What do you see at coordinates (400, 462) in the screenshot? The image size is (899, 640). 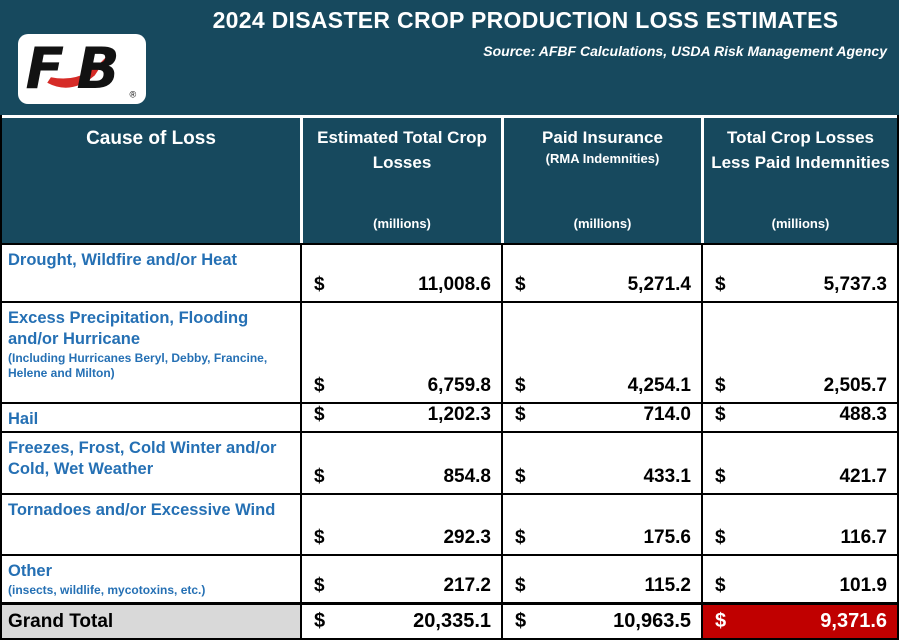 I see `cell-total-freezes: $ 854.8` at bounding box center [400, 462].